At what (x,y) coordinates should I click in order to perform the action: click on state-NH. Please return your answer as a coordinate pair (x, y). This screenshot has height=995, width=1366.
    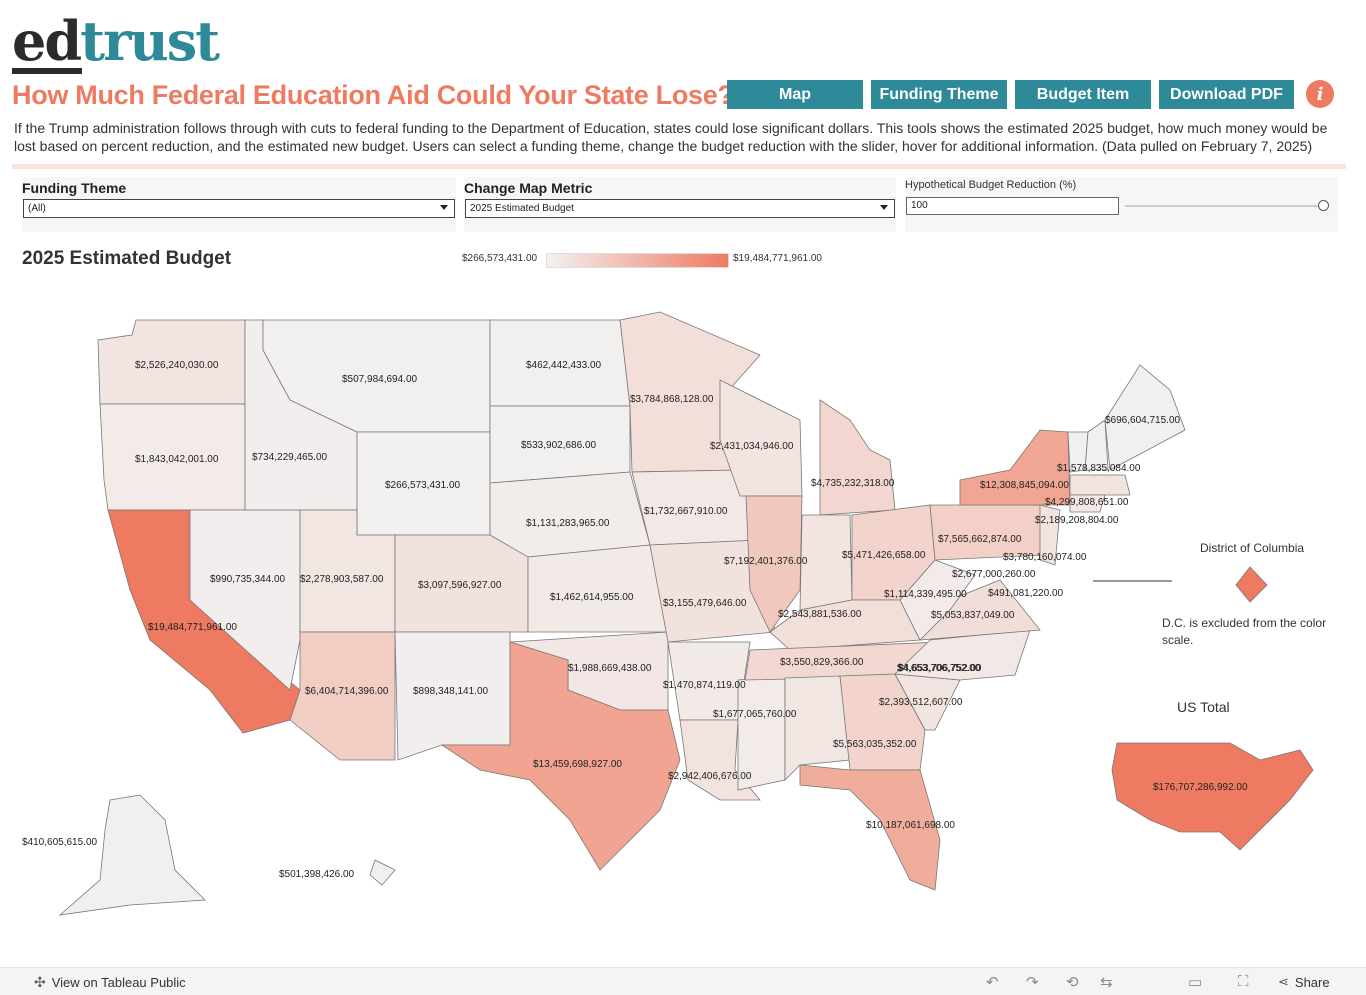
    Looking at the image, I should click on (1096, 445).